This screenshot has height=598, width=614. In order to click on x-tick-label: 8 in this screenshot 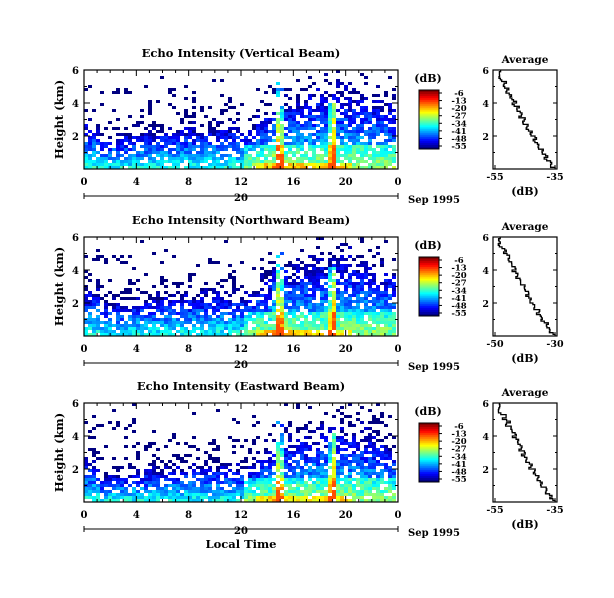, I will do `click(188, 349)`.